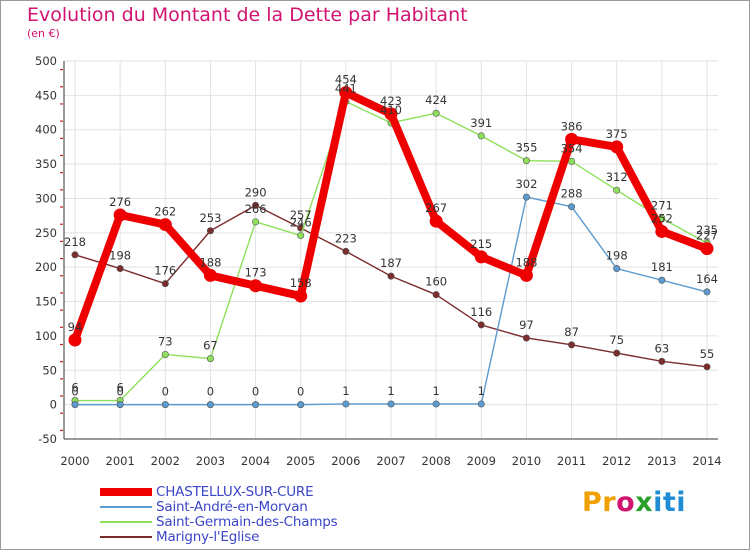 The width and height of the screenshot is (750, 550). I want to click on data-label: 160, so click(436, 282).